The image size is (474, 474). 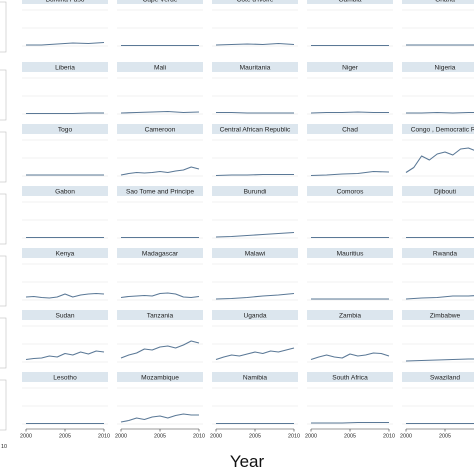 I want to click on panel-title: Burundi, so click(x=255, y=191).